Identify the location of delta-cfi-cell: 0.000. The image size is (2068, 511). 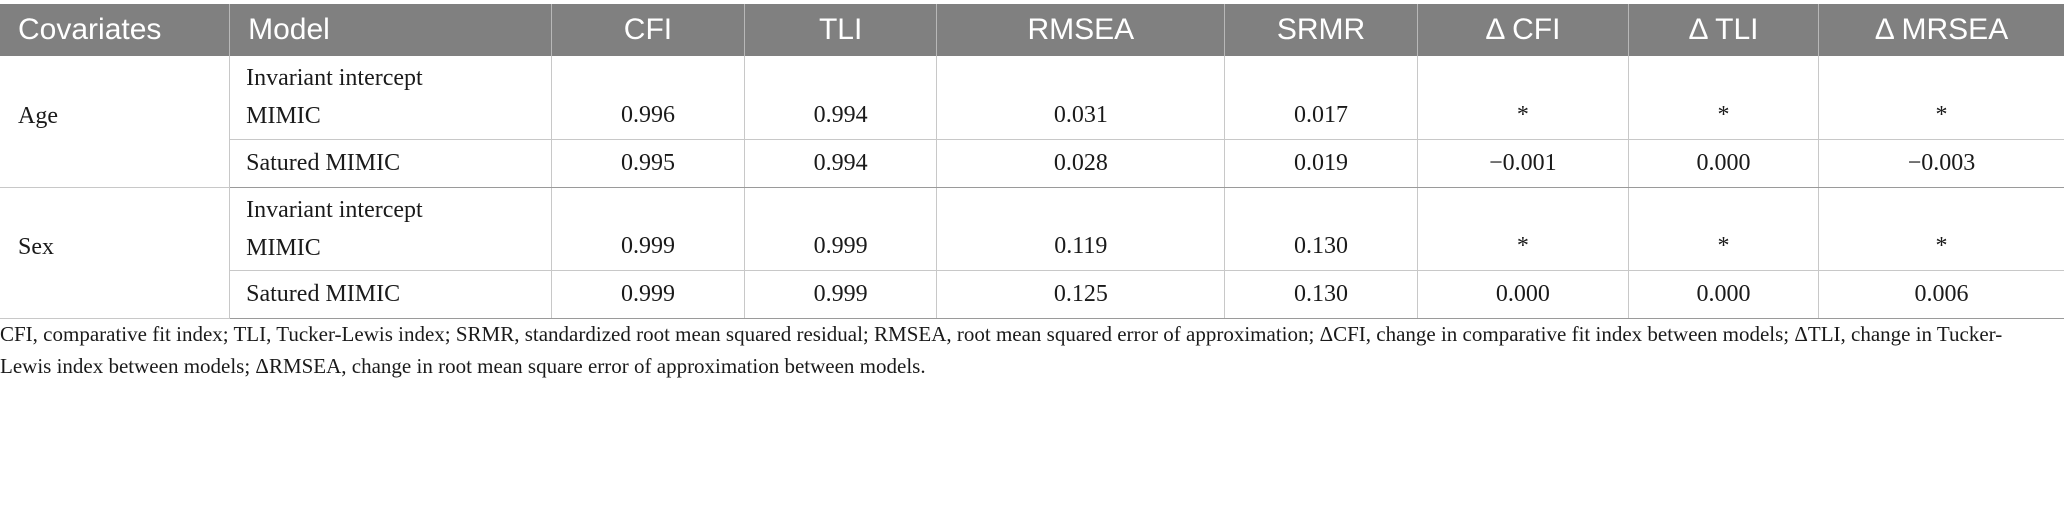
(1522, 294).